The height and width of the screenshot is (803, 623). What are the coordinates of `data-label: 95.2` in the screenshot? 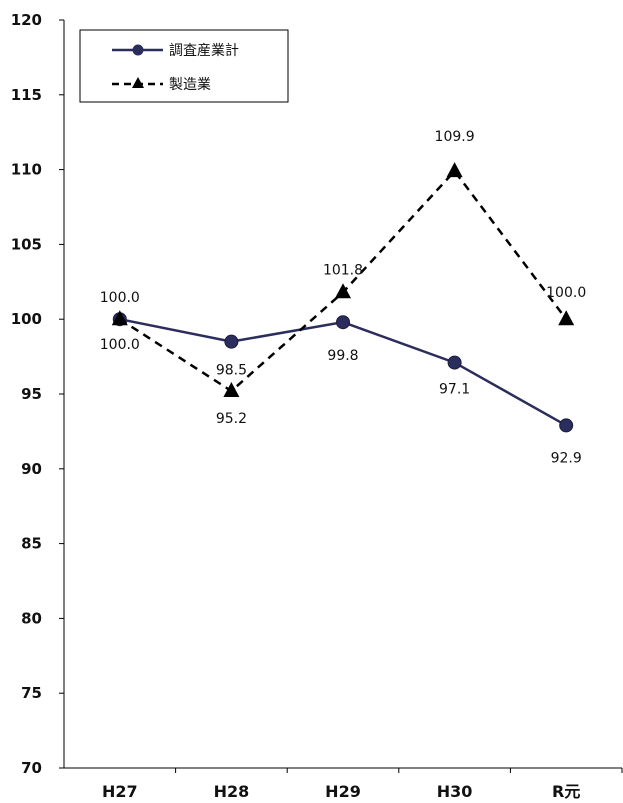 It's located at (231, 419).